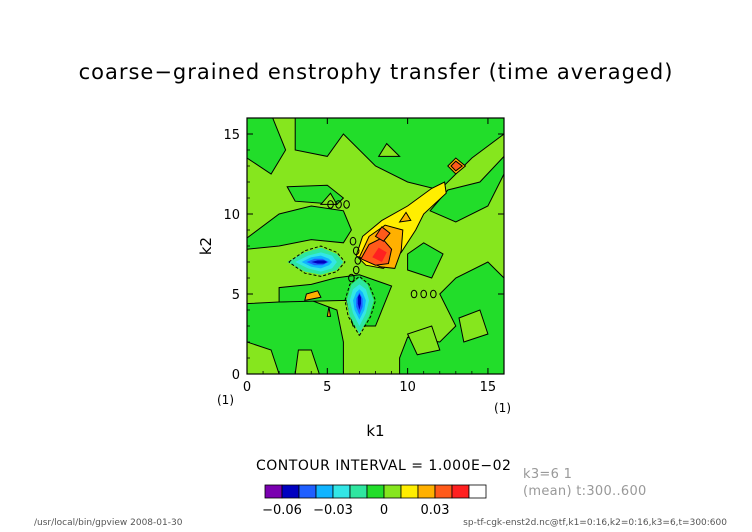  I want to click on contour-interval-label: CONTOUR INTERVAL = 1.000E−02, so click(384, 466).